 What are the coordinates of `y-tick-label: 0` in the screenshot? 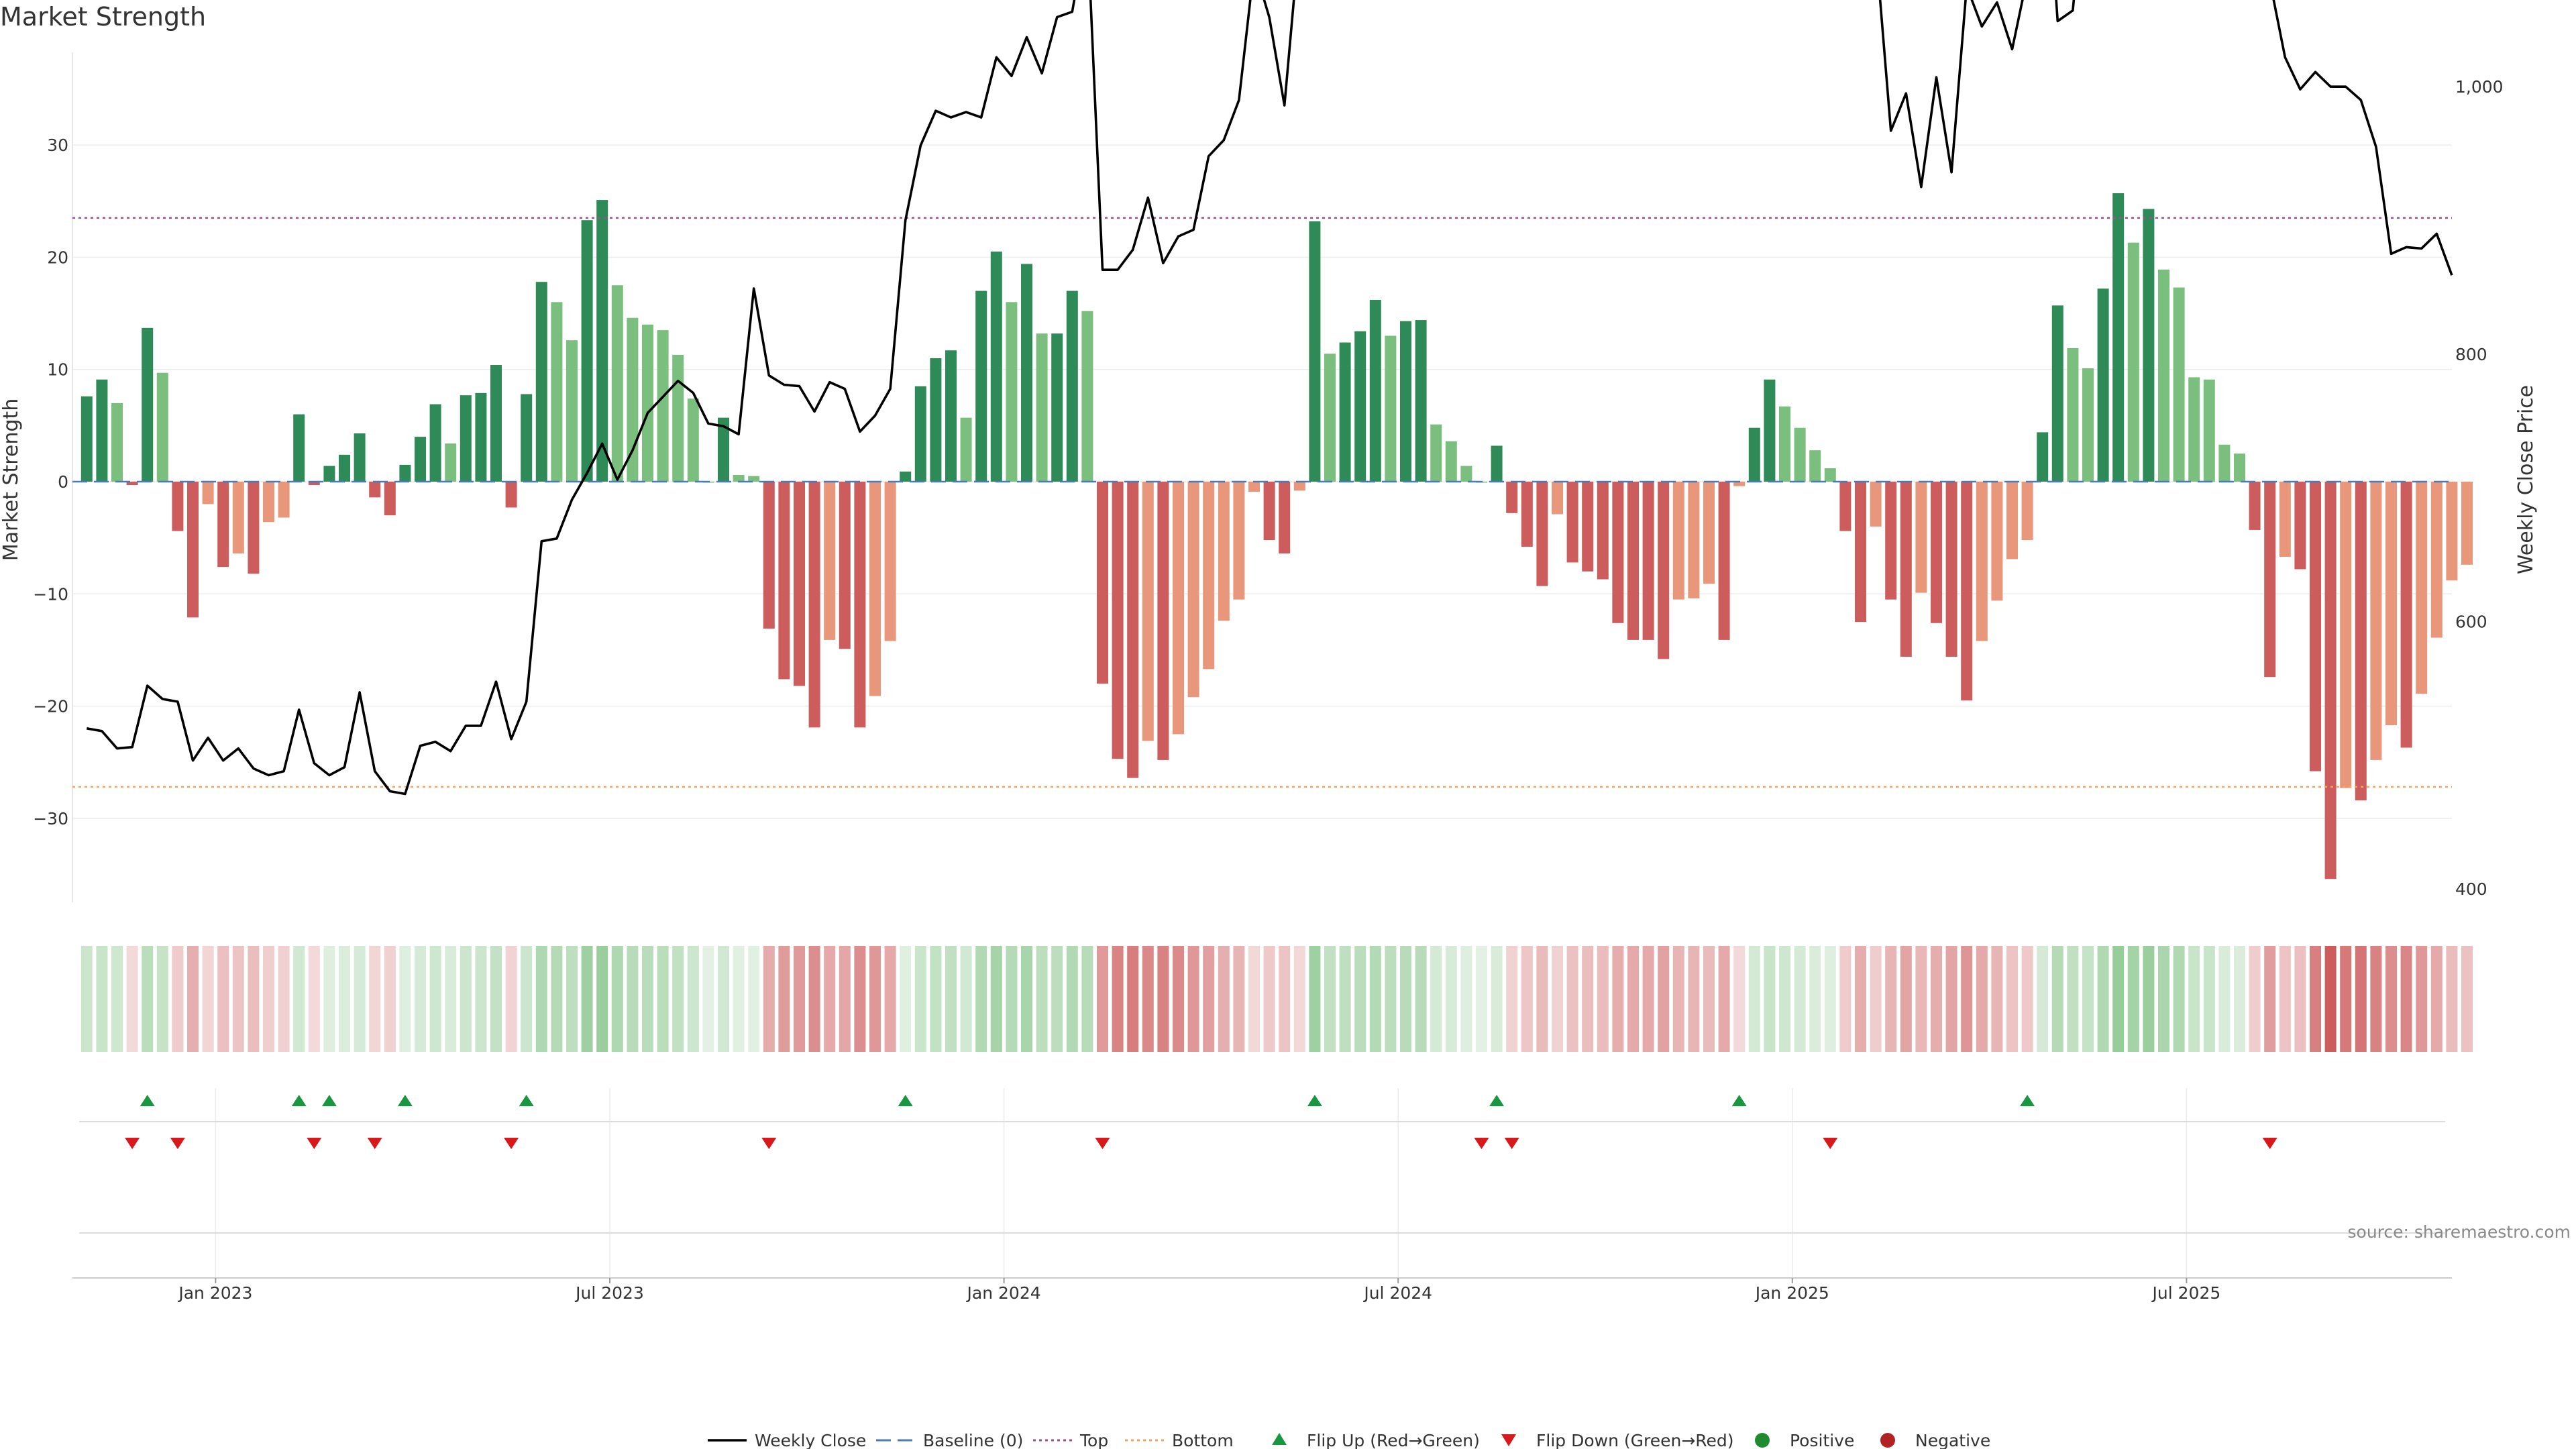 It's located at (63, 482).